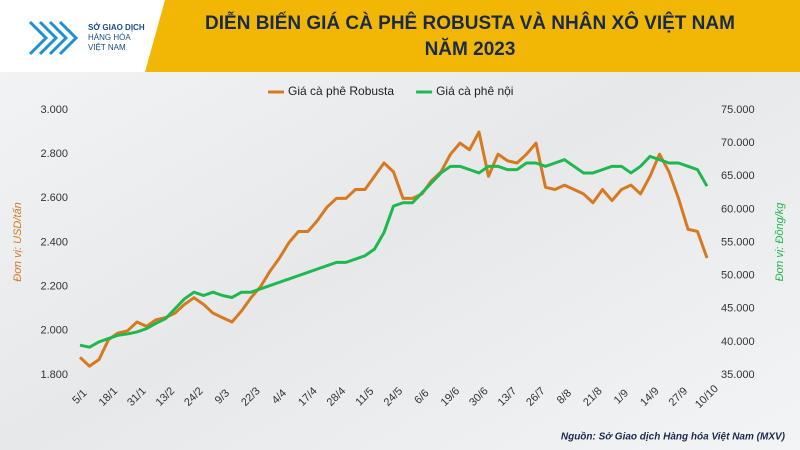 This screenshot has height=450, width=800. Describe the element at coordinates (54, 242) in the screenshot. I see `y-tick-label: 2.400` at that location.